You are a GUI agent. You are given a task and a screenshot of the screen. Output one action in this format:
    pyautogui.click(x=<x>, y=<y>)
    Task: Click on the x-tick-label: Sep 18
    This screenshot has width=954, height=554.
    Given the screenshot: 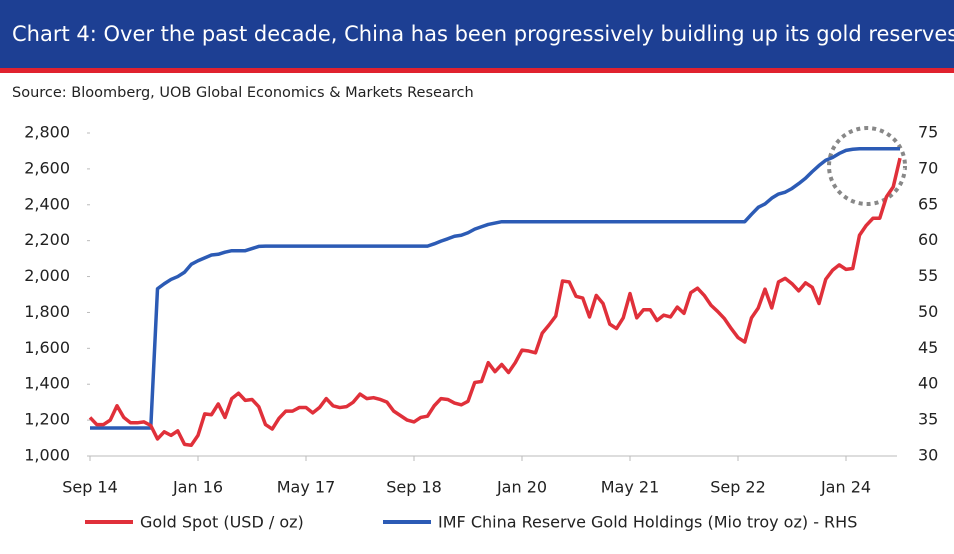 What is the action you would take?
    pyautogui.click(x=414, y=487)
    